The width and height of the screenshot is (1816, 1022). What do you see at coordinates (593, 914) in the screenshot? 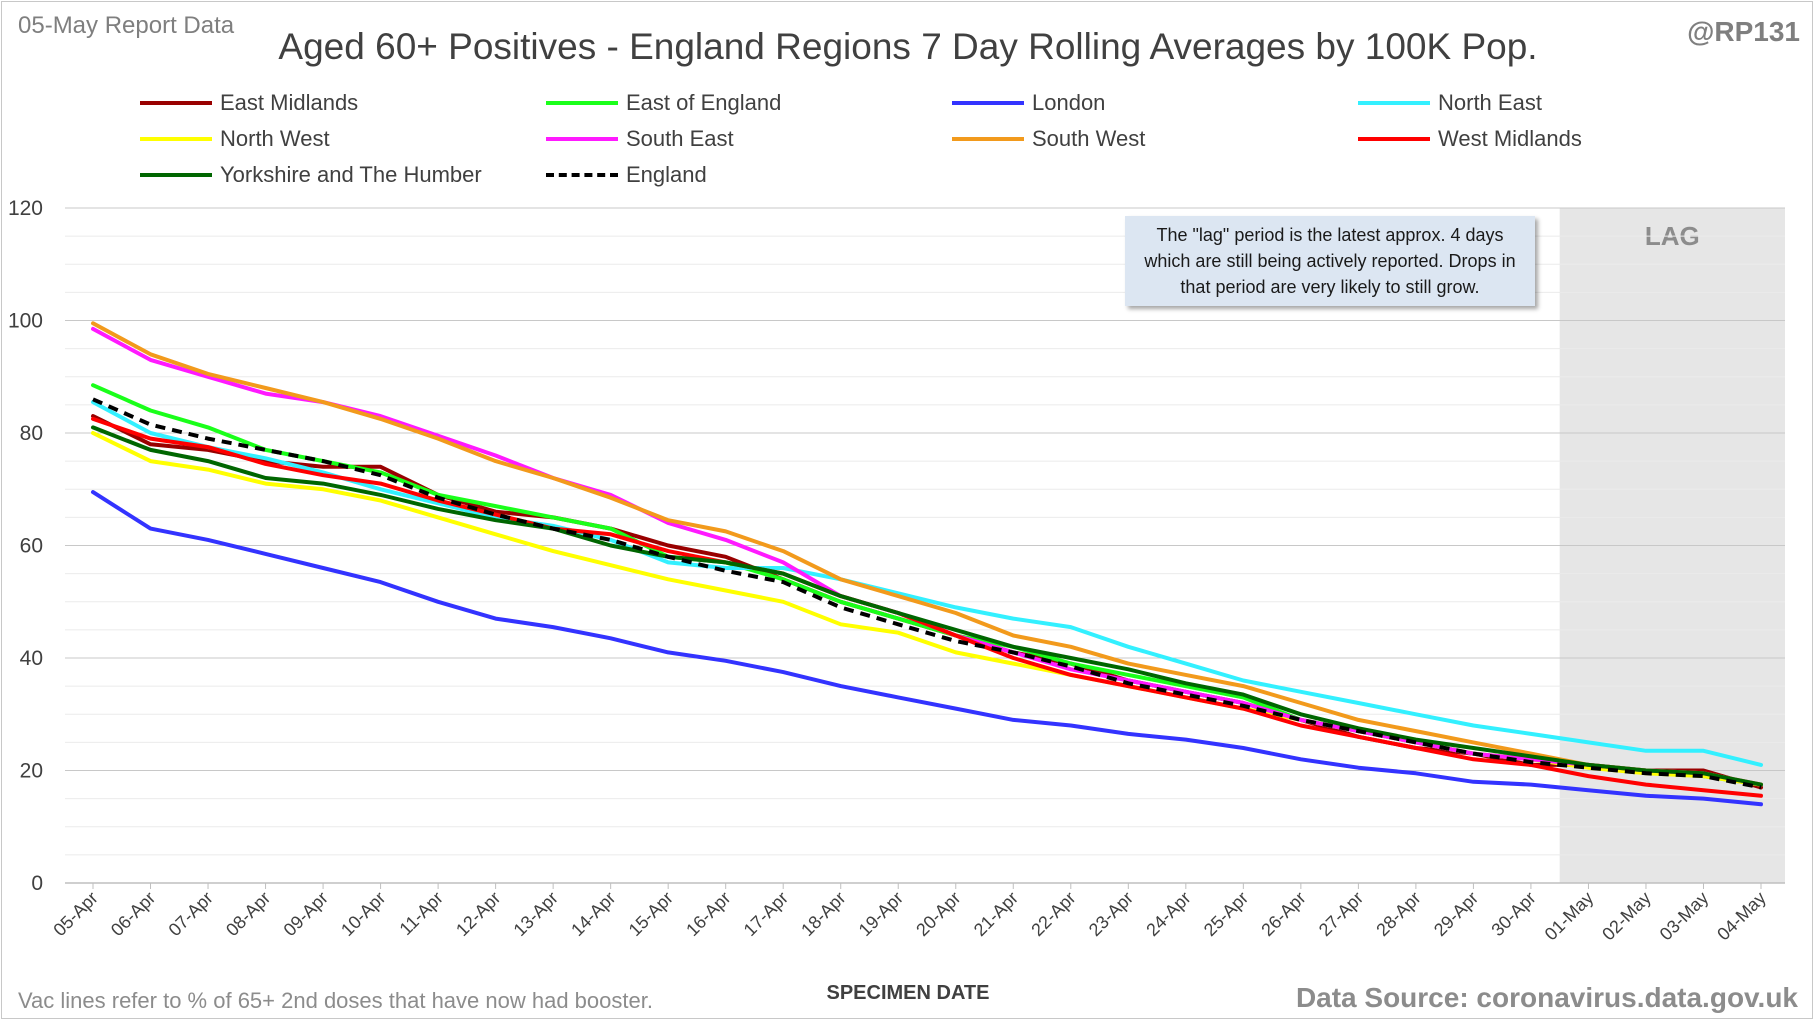
I see `x-tick-label: 14-Apr` at bounding box center [593, 914].